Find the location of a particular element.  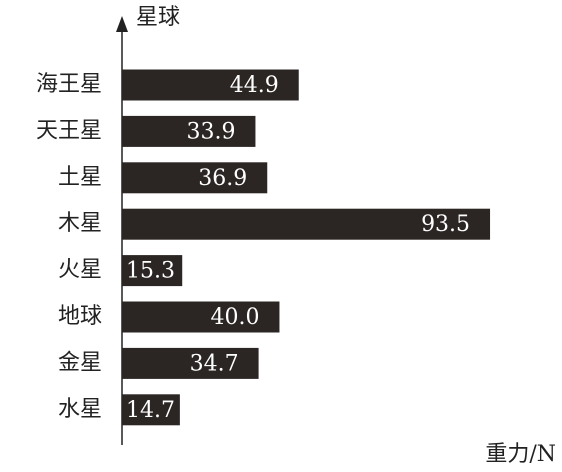

x-axis-label: 重力/N is located at coordinates (520, 454).